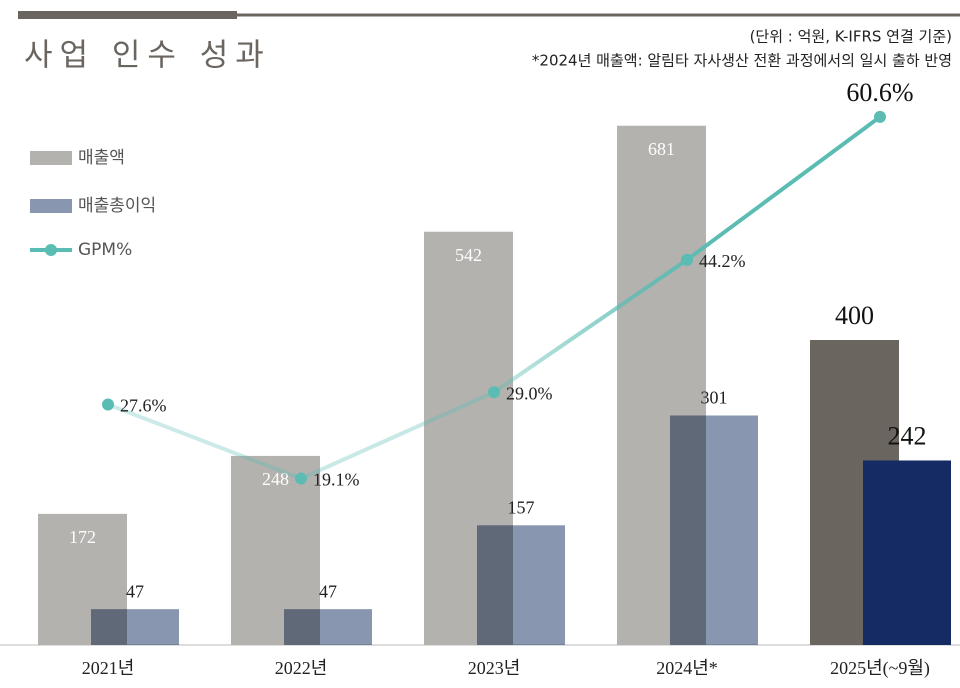 Image resolution: width=960 pixels, height=688 pixels. I want to click on gpm-label: 19.1%, so click(336, 480).